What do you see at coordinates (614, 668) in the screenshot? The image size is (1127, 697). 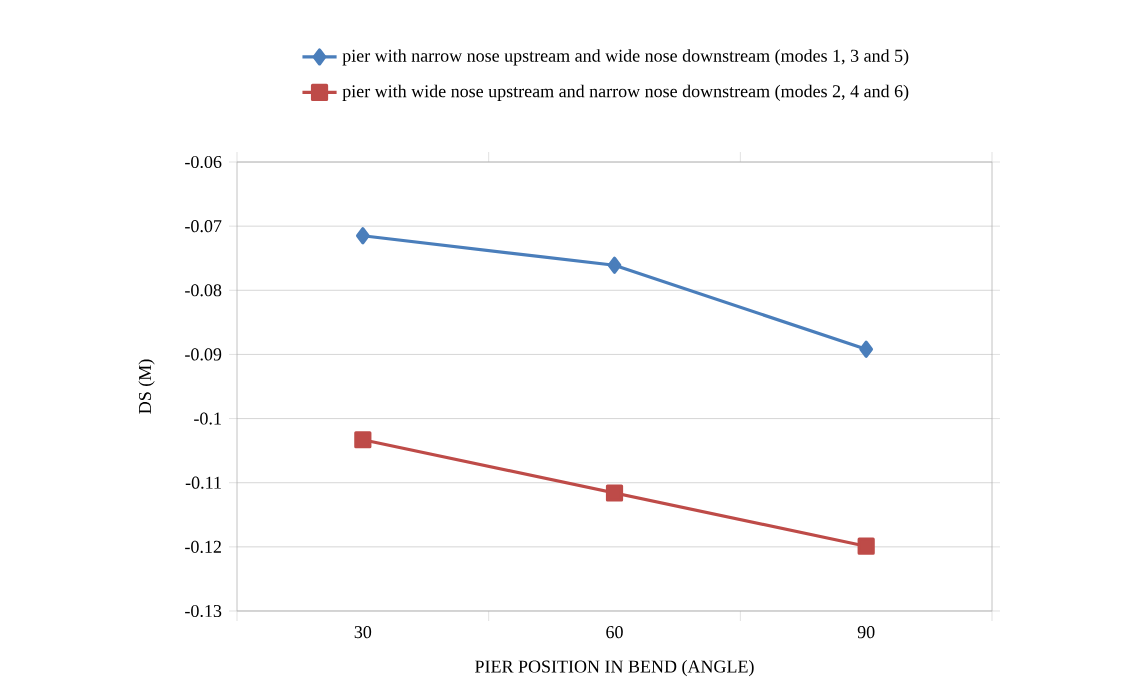 I see `x-axis-title: PIER POSITION IN BEND (ANGLE)` at bounding box center [614, 668].